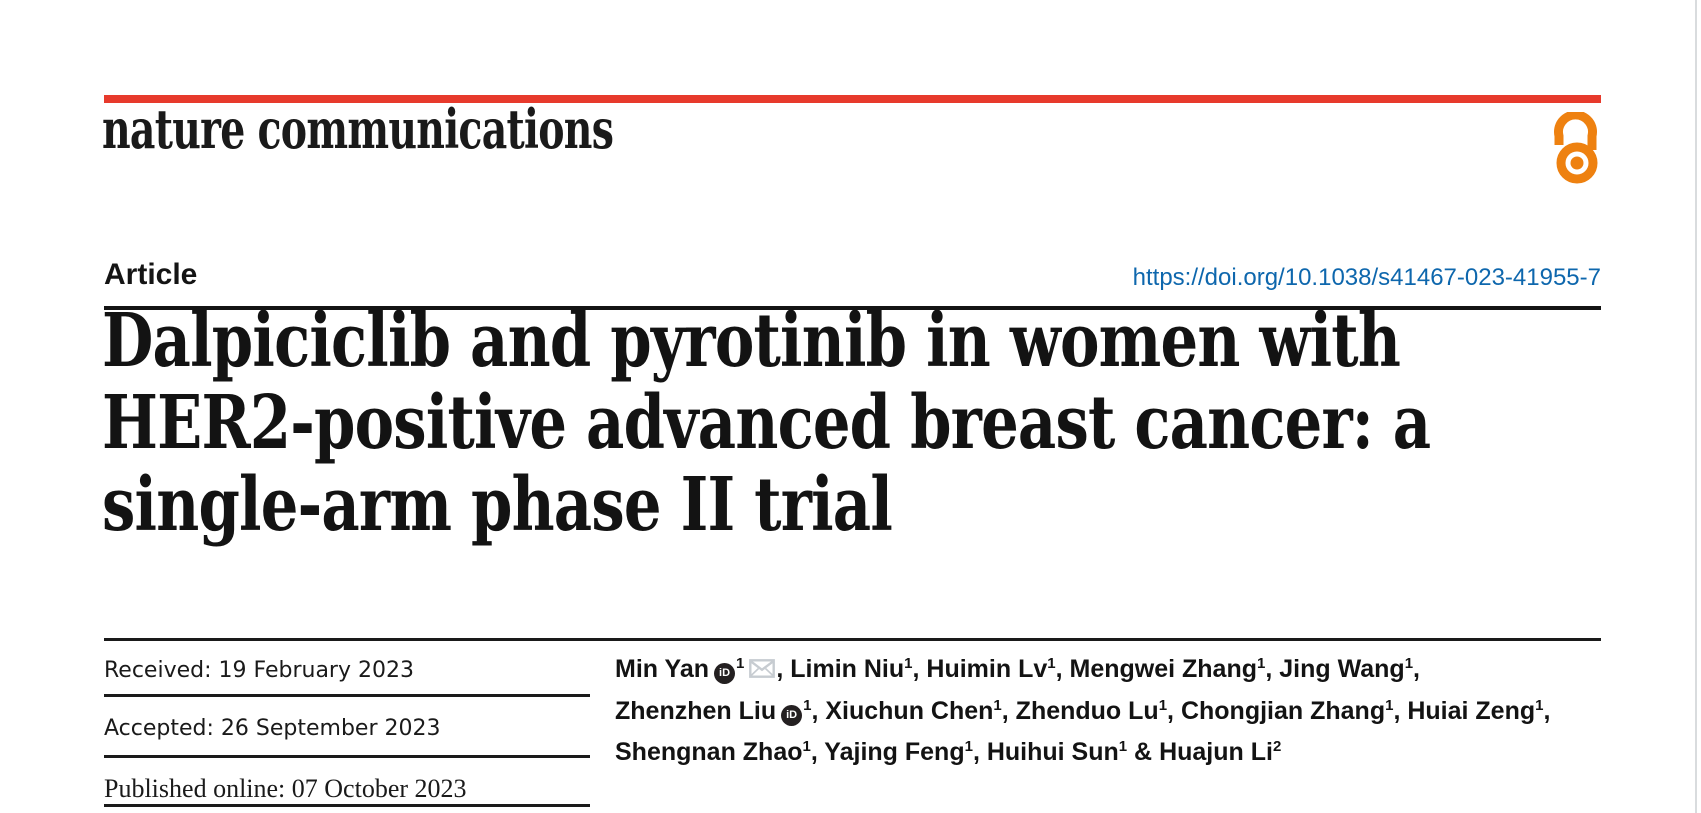 The height and width of the screenshot is (813, 1701). I want to click on author-name: Shengnan Zhao, so click(709, 752).